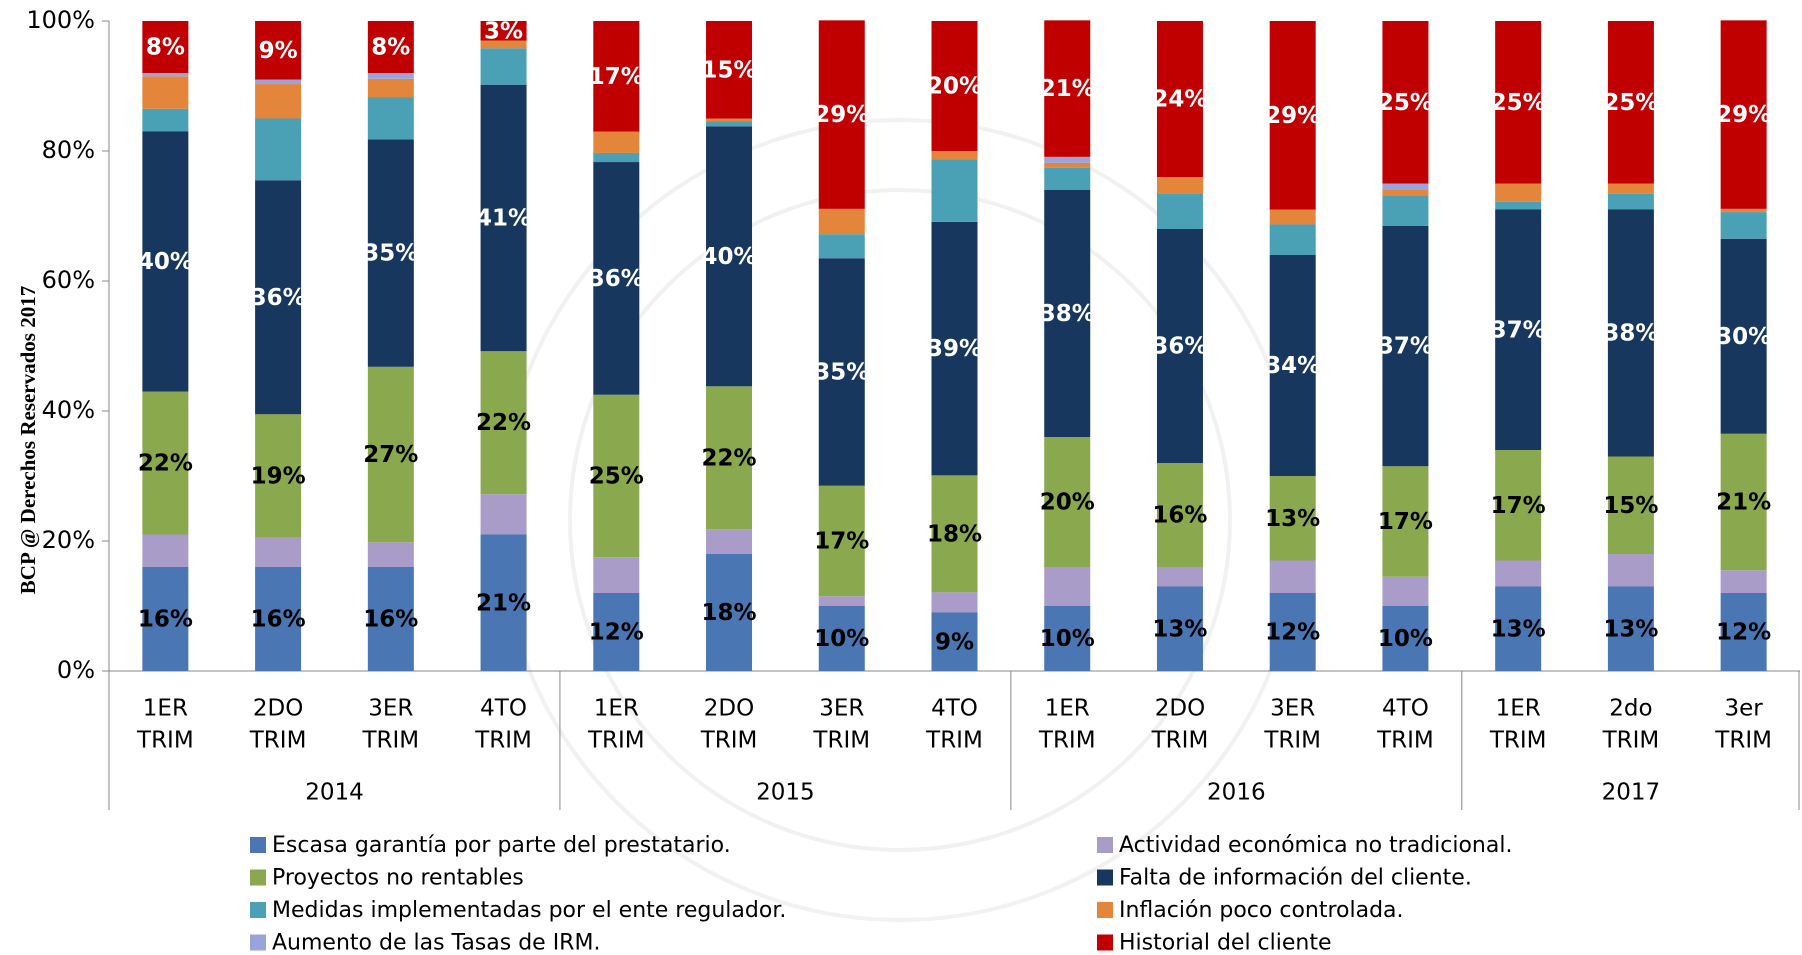 Image resolution: width=1802 pixels, height=955 pixels. What do you see at coordinates (503, 31) in the screenshot?
I see `data-label: 3%` at bounding box center [503, 31].